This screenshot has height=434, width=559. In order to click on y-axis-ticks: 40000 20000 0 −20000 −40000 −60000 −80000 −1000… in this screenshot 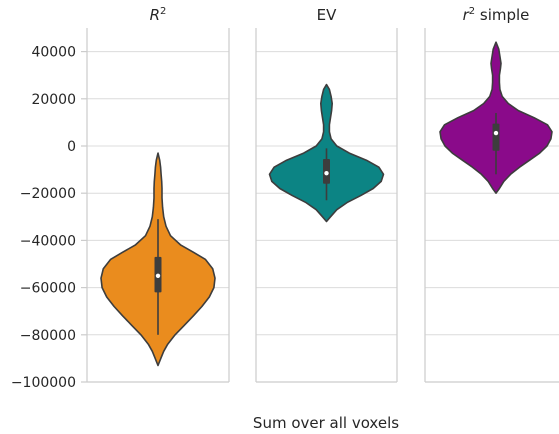, I will do `click(49, 218)`.